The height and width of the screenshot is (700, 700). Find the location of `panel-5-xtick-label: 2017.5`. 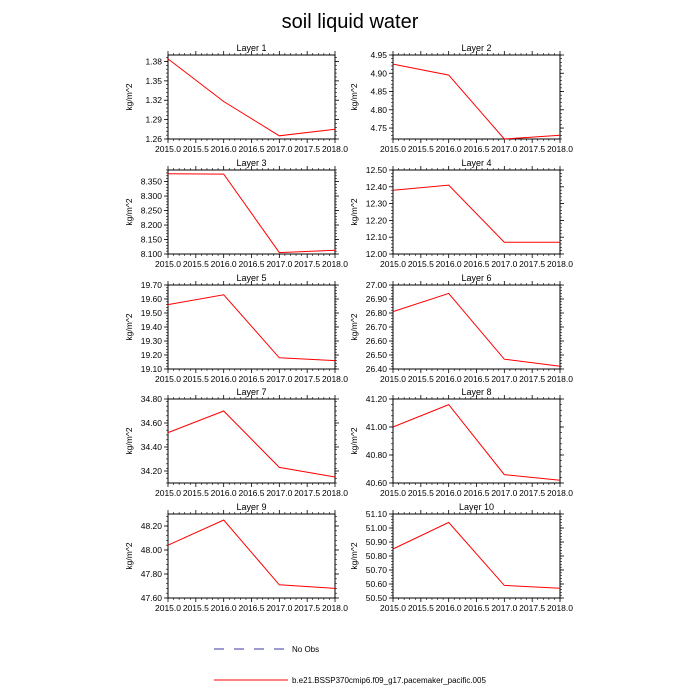

panel-5-xtick-label: 2017.5 is located at coordinates (307, 379).